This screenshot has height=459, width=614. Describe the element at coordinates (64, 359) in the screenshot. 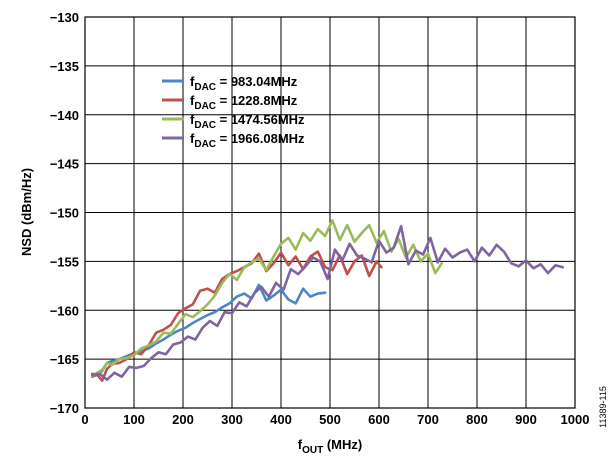

I see `y-tick-label: −165` at that location.